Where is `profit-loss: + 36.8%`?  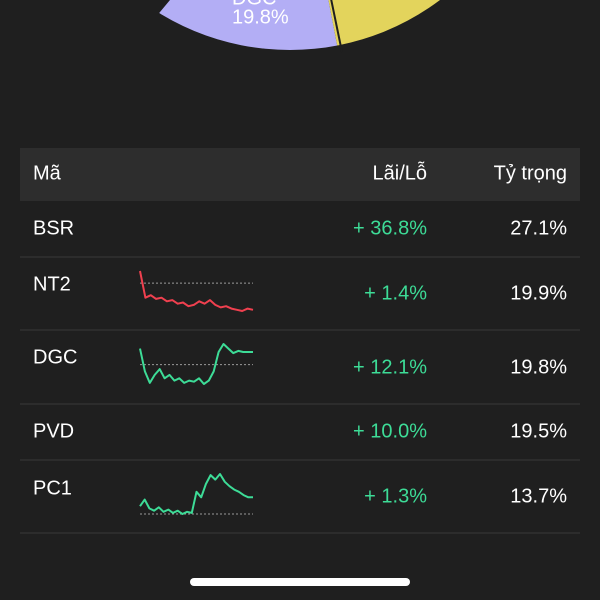
profit-loss: + 36.8% is located at coordinates (390, 228).